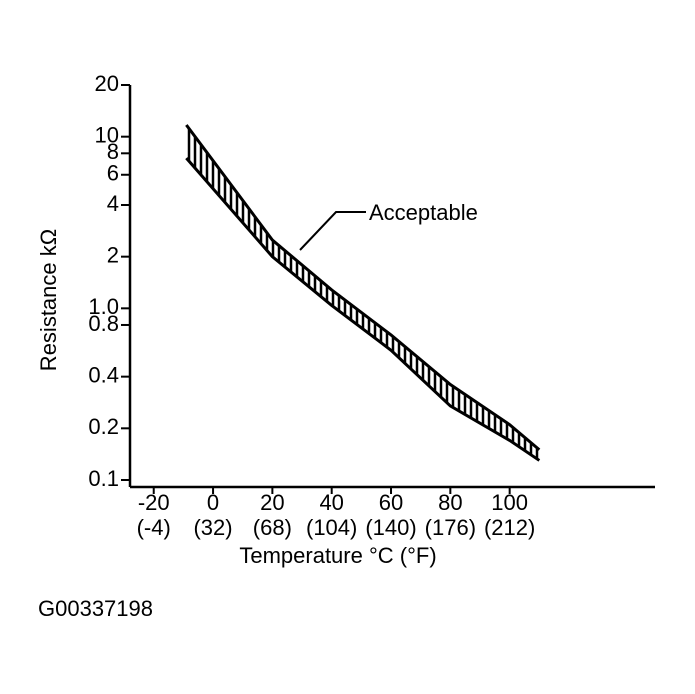 The image size is (695, 694). I want to click on x-tick-label-f: (104), so click(331, 527).